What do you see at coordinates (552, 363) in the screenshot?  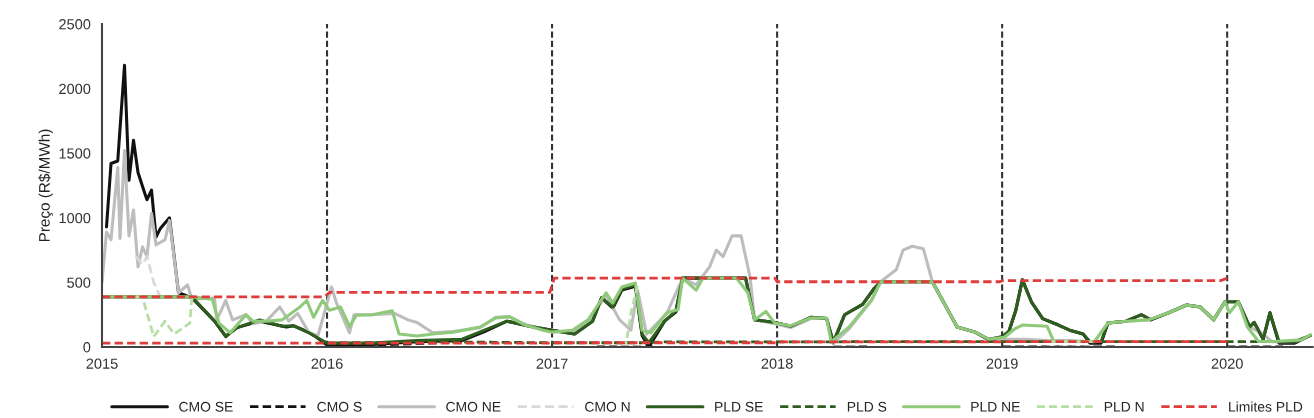 I see `x-tick-label: 2017` at bounding box center [552, 363].